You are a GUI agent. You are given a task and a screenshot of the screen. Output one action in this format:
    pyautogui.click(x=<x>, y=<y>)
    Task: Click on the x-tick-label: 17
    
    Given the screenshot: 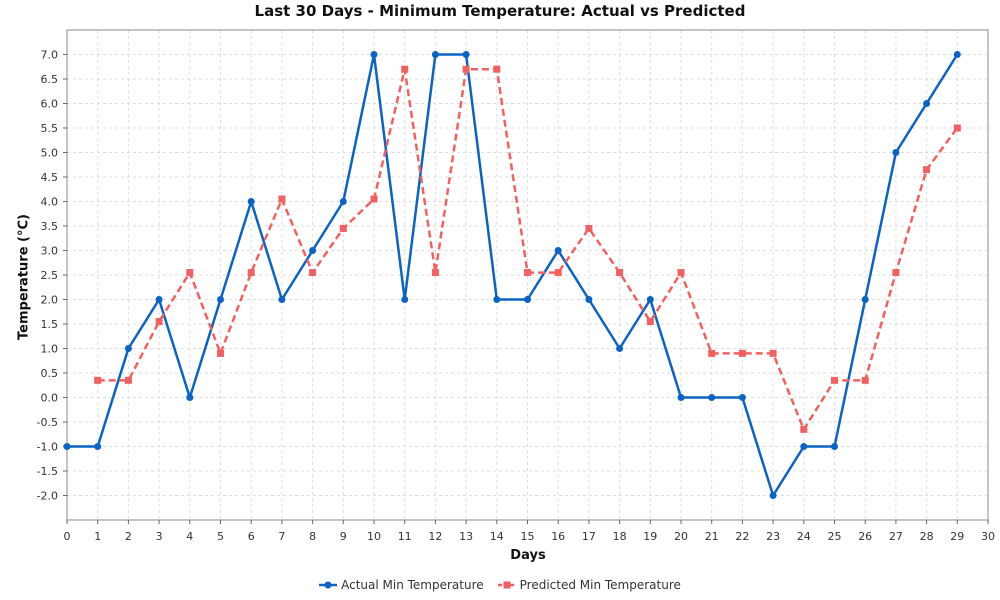 What is the action you would take?
    pyautogui.click(x=589, y=536)
    